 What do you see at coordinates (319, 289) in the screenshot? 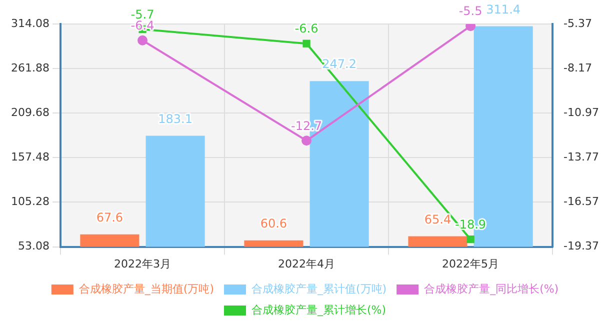
I see `legend-label: 合成橡胶产量_累计值(万吨)` at bounding box center [319, 289].